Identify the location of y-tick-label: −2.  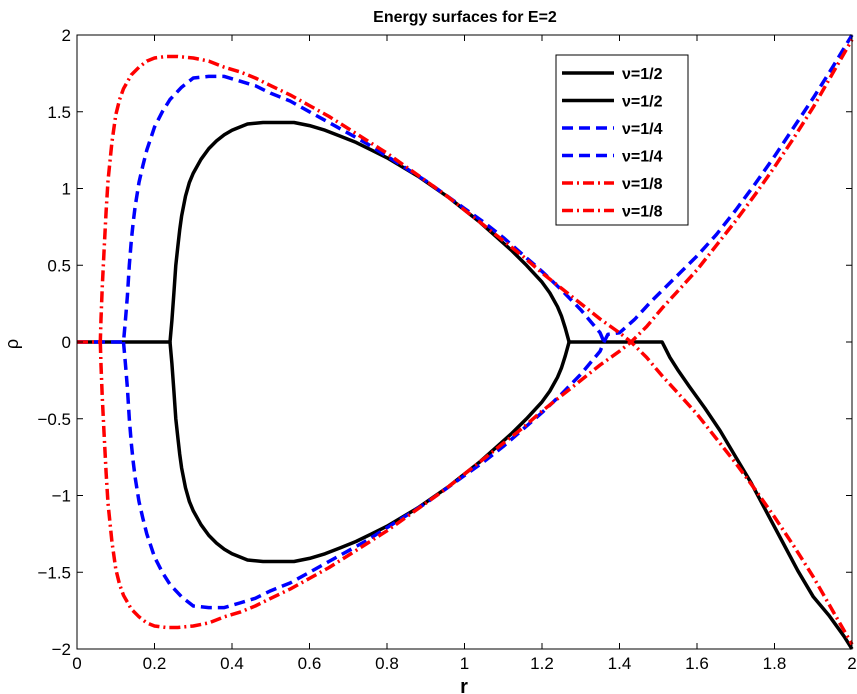
(61, 649).